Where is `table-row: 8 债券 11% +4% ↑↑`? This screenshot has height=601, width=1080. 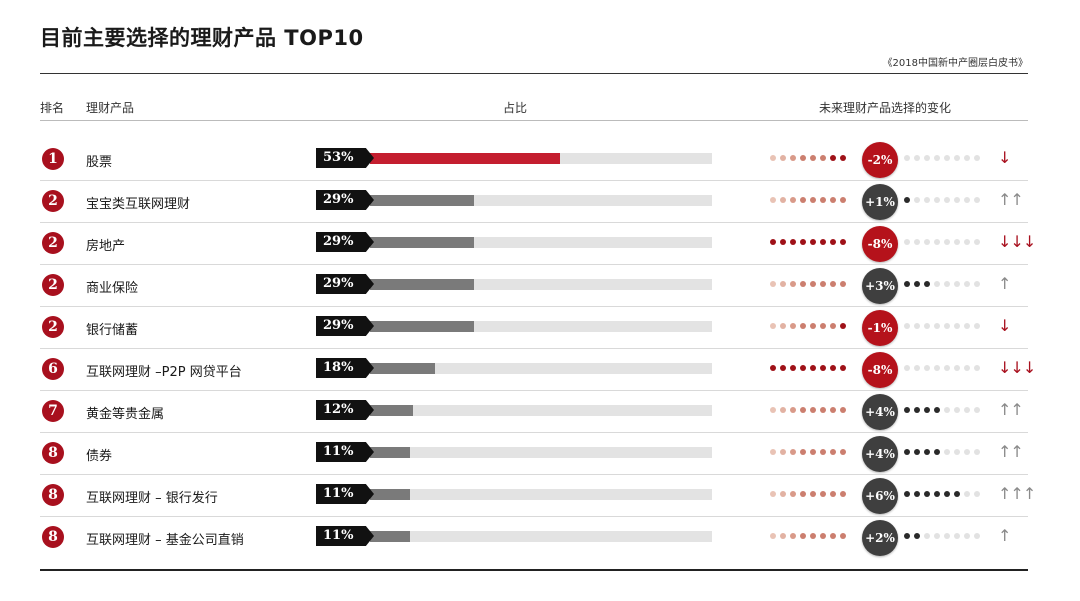 table-row: 8 债券 11% +4% ↑↑ is located at coordinates (540, 454).